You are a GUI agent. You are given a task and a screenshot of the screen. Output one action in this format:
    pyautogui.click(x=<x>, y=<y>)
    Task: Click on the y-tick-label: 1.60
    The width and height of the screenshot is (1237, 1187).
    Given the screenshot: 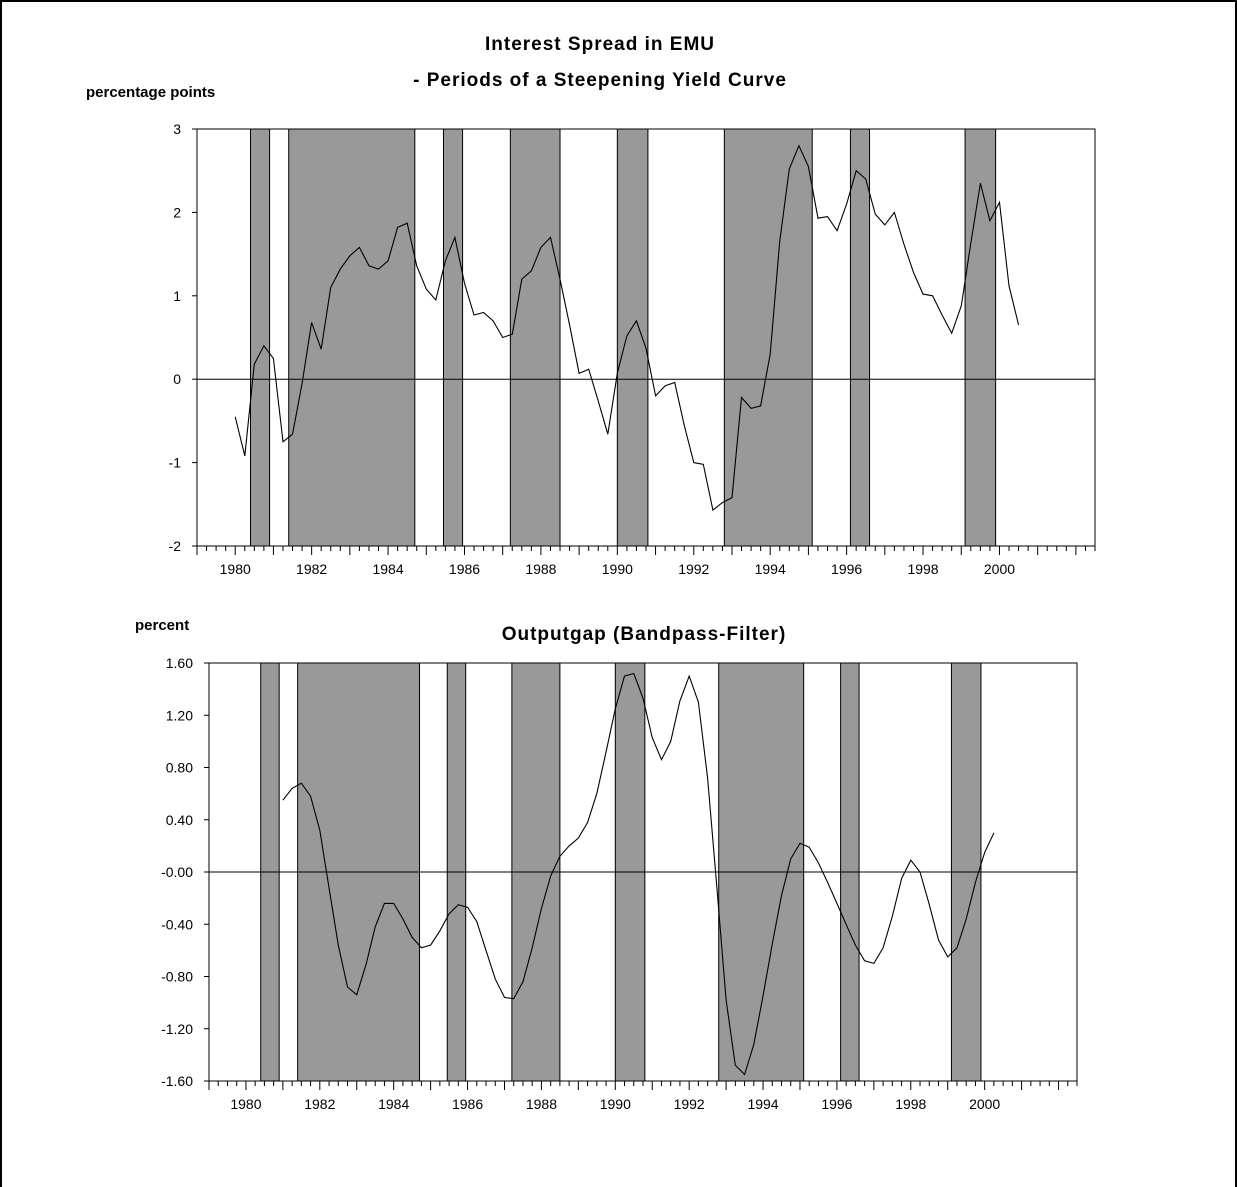 What is the action you would take?
    pyautogui.click(x=179, y=663)
    